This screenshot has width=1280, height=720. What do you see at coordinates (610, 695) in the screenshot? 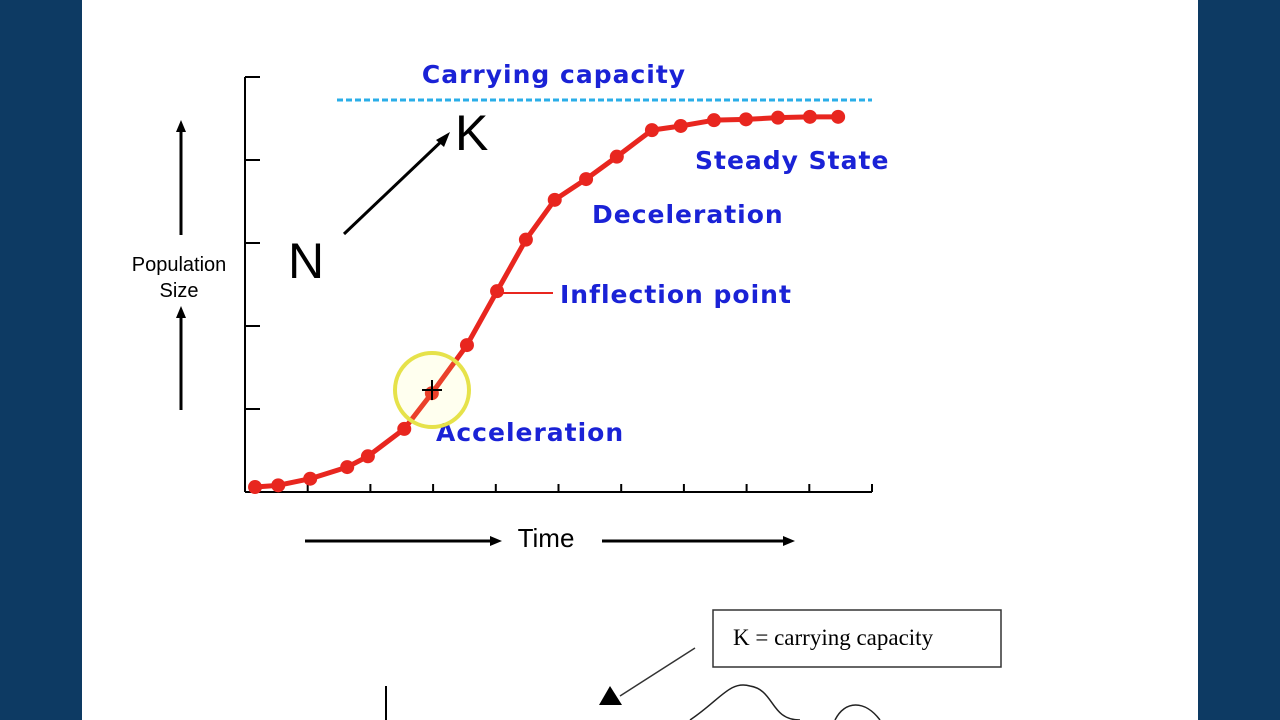
I see `triangle` at bounding box center [610, 695].